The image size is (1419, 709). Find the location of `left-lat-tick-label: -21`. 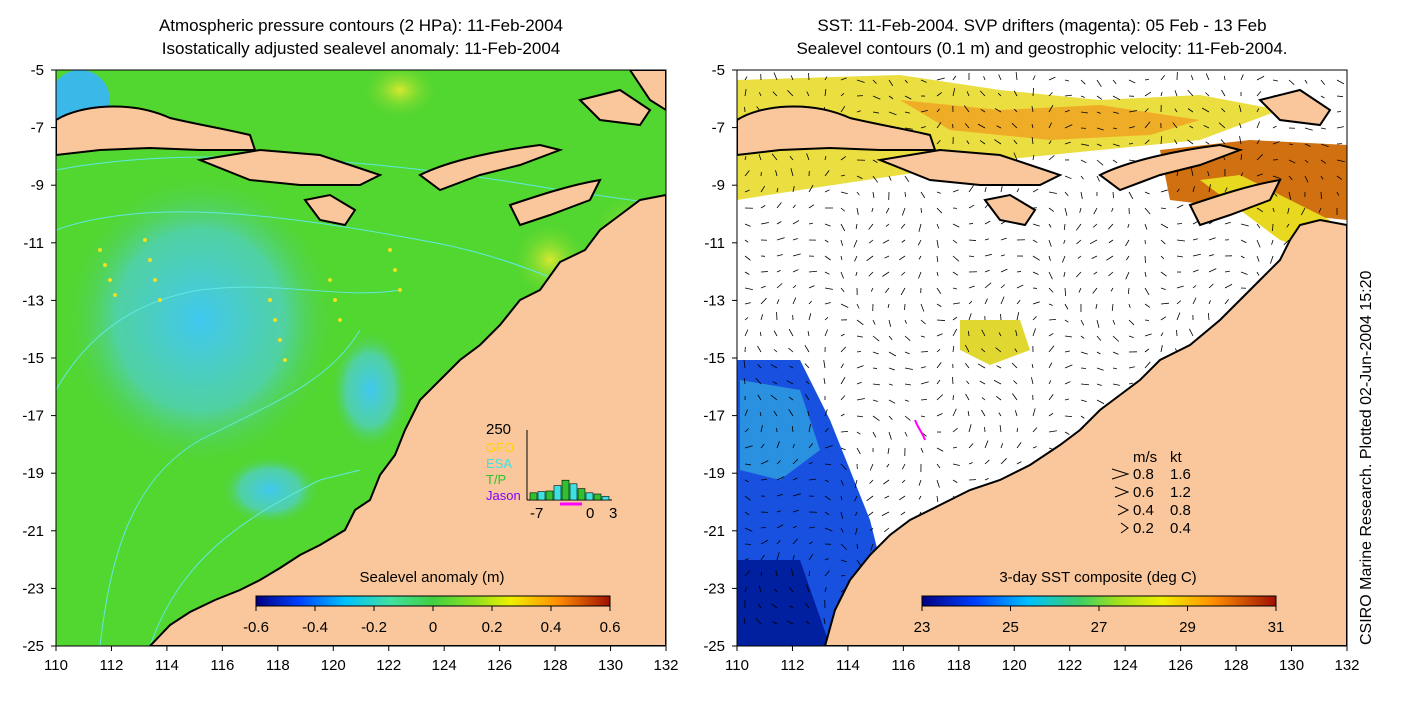

left-lat-tick-label: -21 is located at coordinates (33, 531).